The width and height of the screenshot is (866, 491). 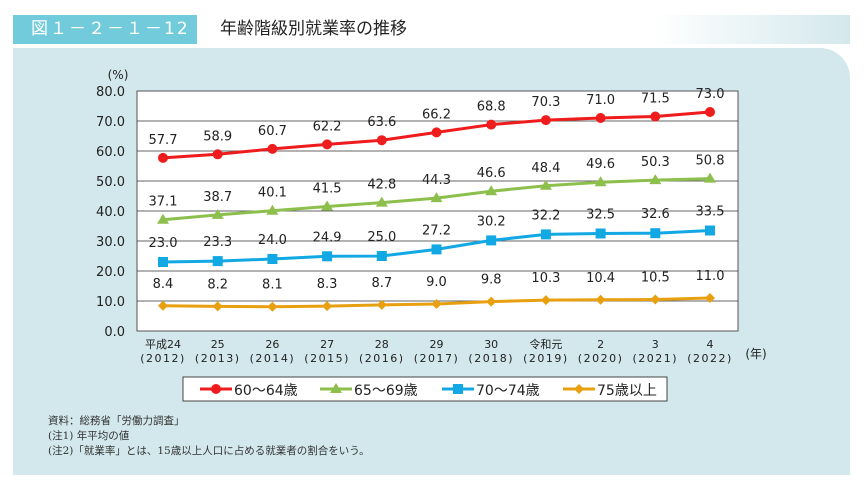 I want to click on x-tick-year: (2019), so click(x=546, y=358).